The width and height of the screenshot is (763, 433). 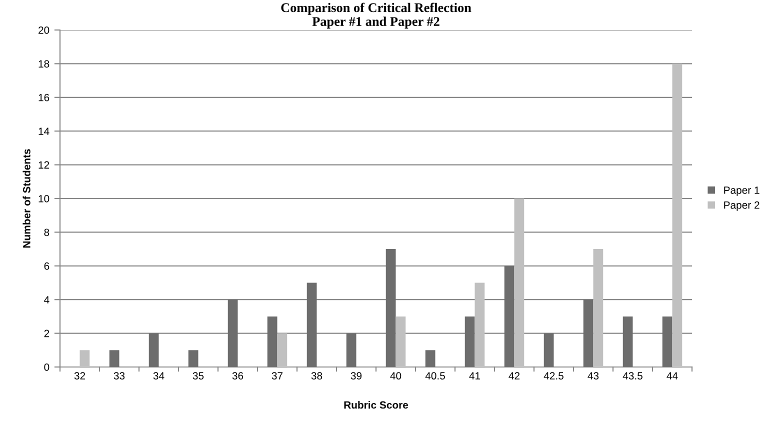 What do you see at coordinates (198, 376) in the screenshot?
I see `x-tick-label: 35` at bounding box center [198, 376].